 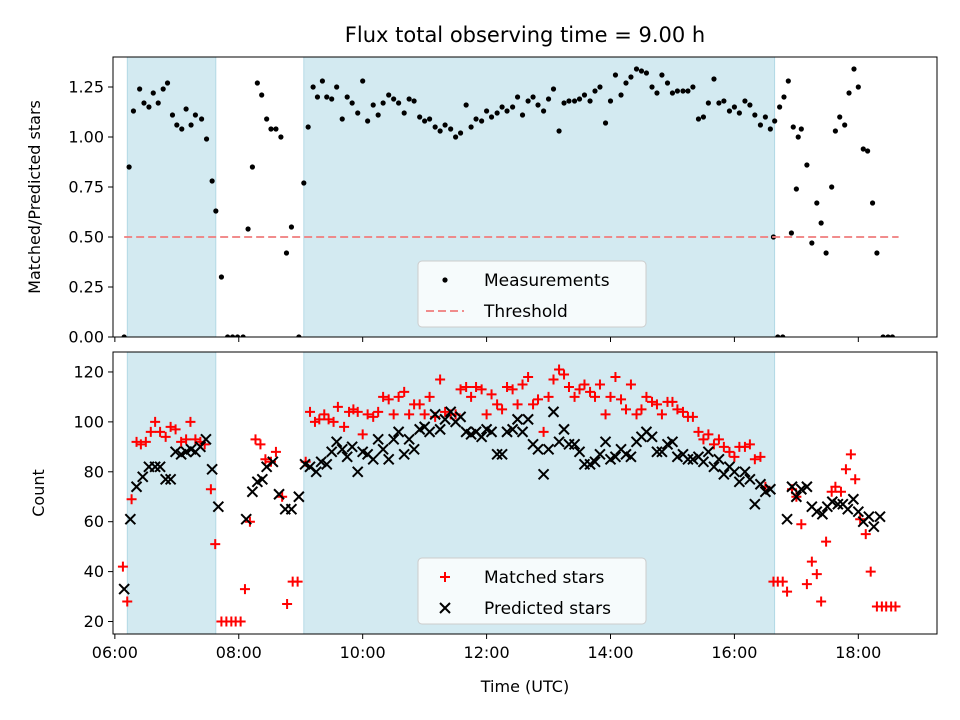 I want to click on legend-matched-stars-label: Matched stars, so click(x=544, y=578).